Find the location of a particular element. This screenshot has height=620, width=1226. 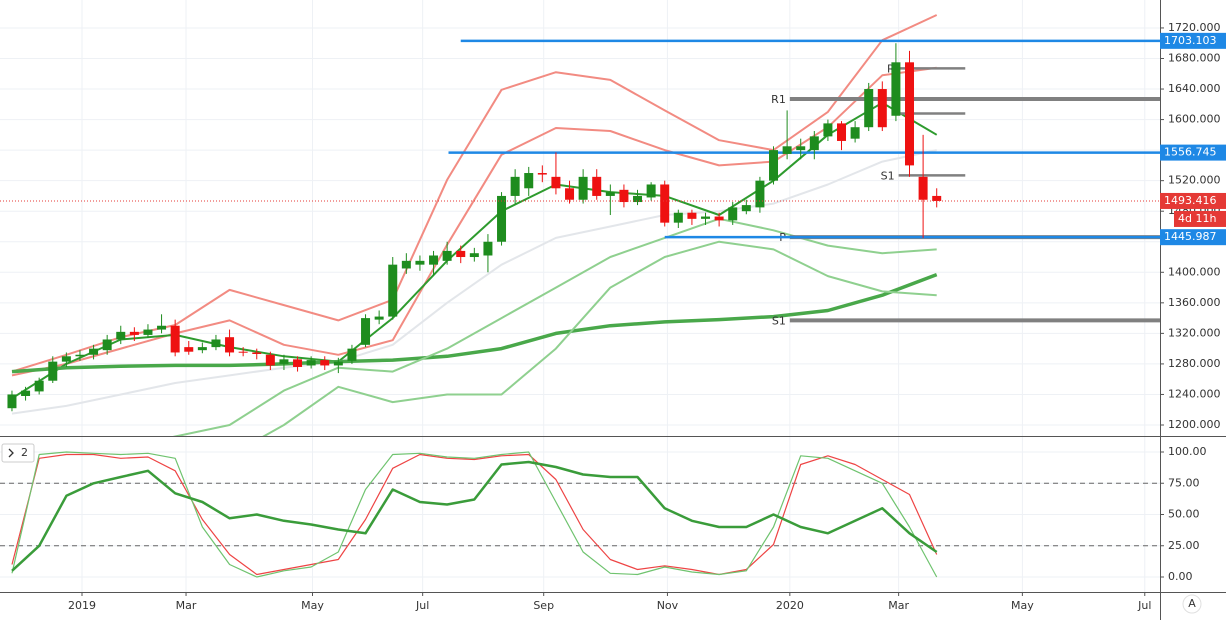

auto-button-label: A is located at coordinates (1192, 603).